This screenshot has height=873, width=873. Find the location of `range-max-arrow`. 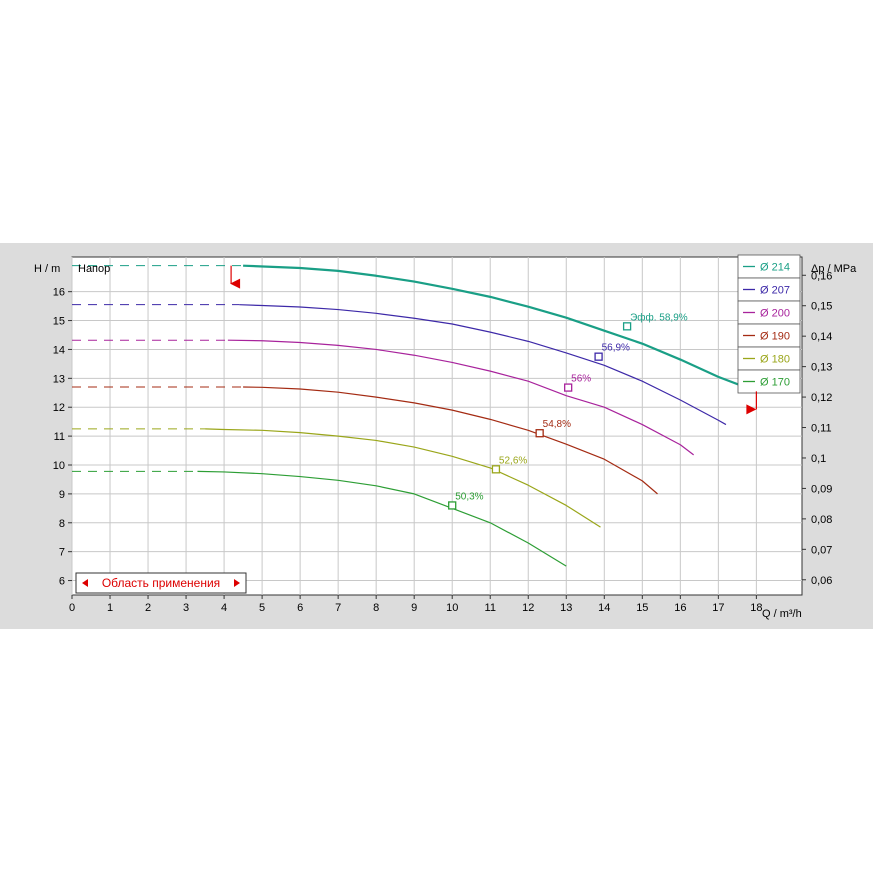

range-max-arrow is located at coordinates (751, 409).